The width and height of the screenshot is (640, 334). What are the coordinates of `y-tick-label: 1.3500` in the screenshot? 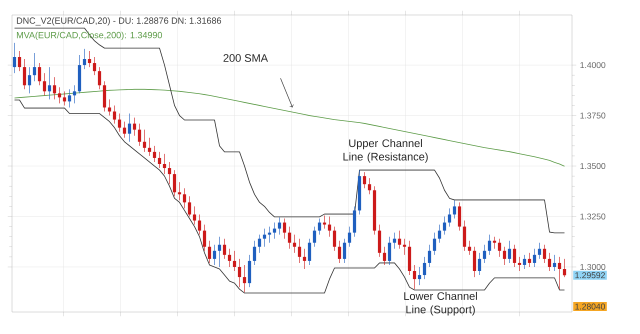 It's located at (593, 166).